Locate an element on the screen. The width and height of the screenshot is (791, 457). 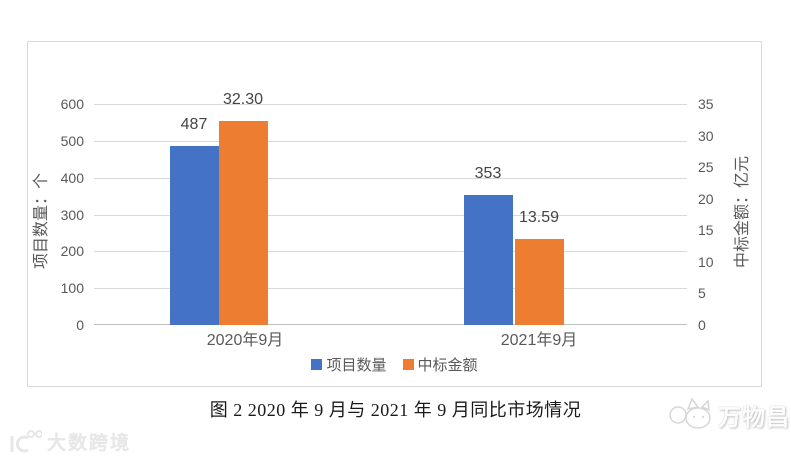
cat-logo-icon is located at coordinates (689, 415).